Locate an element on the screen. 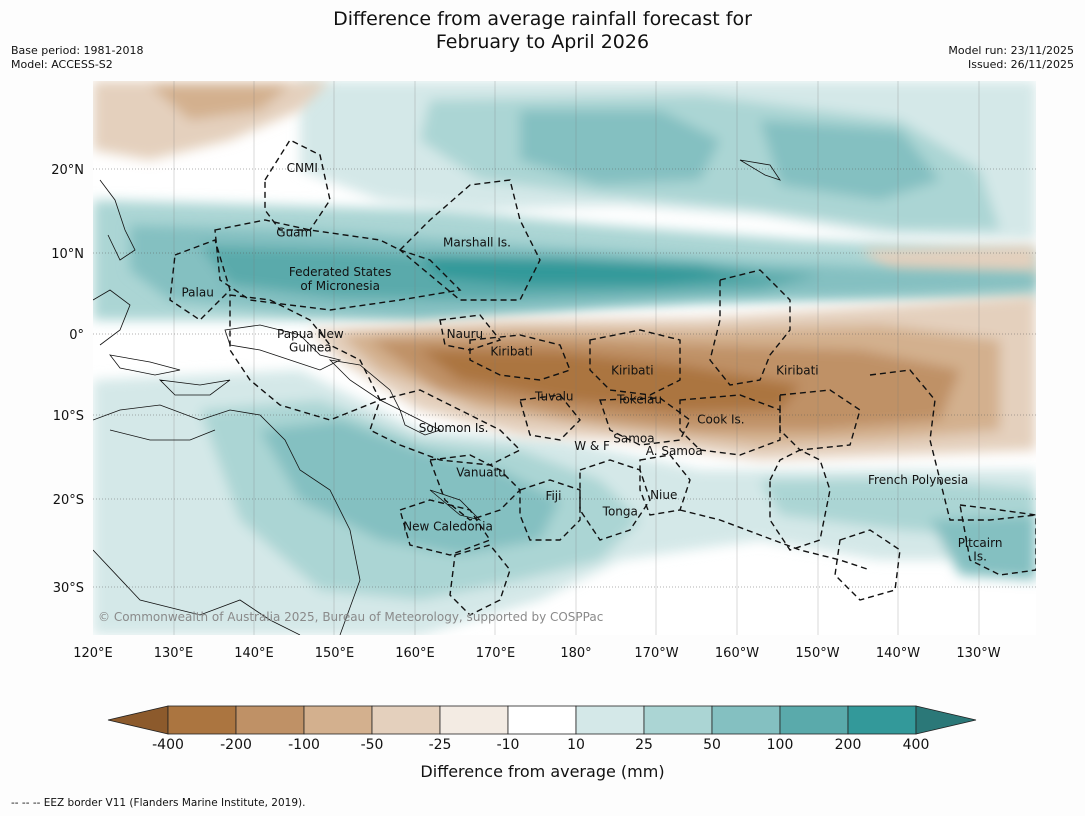  longitude-label: 130°E is located at coordinates (174, 653).